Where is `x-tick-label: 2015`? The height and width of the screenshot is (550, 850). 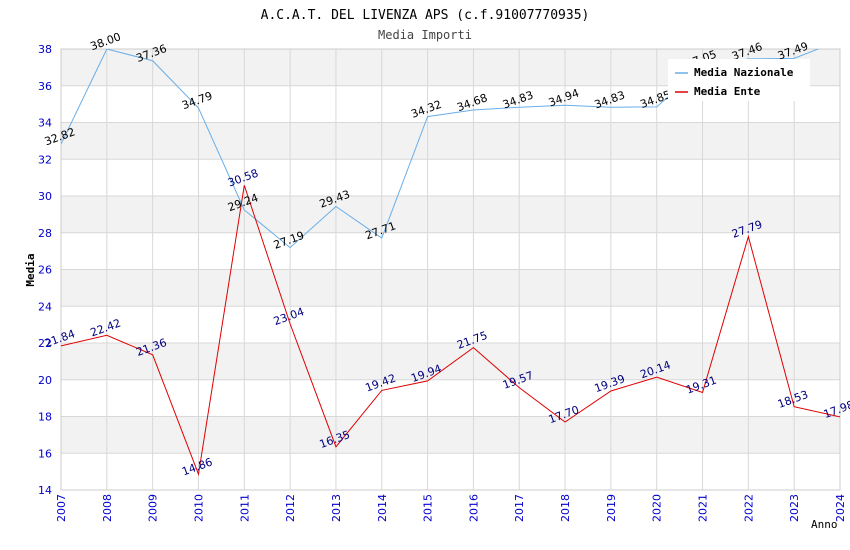 x-tick-label: 2015 is located at coordinates (428, 508).